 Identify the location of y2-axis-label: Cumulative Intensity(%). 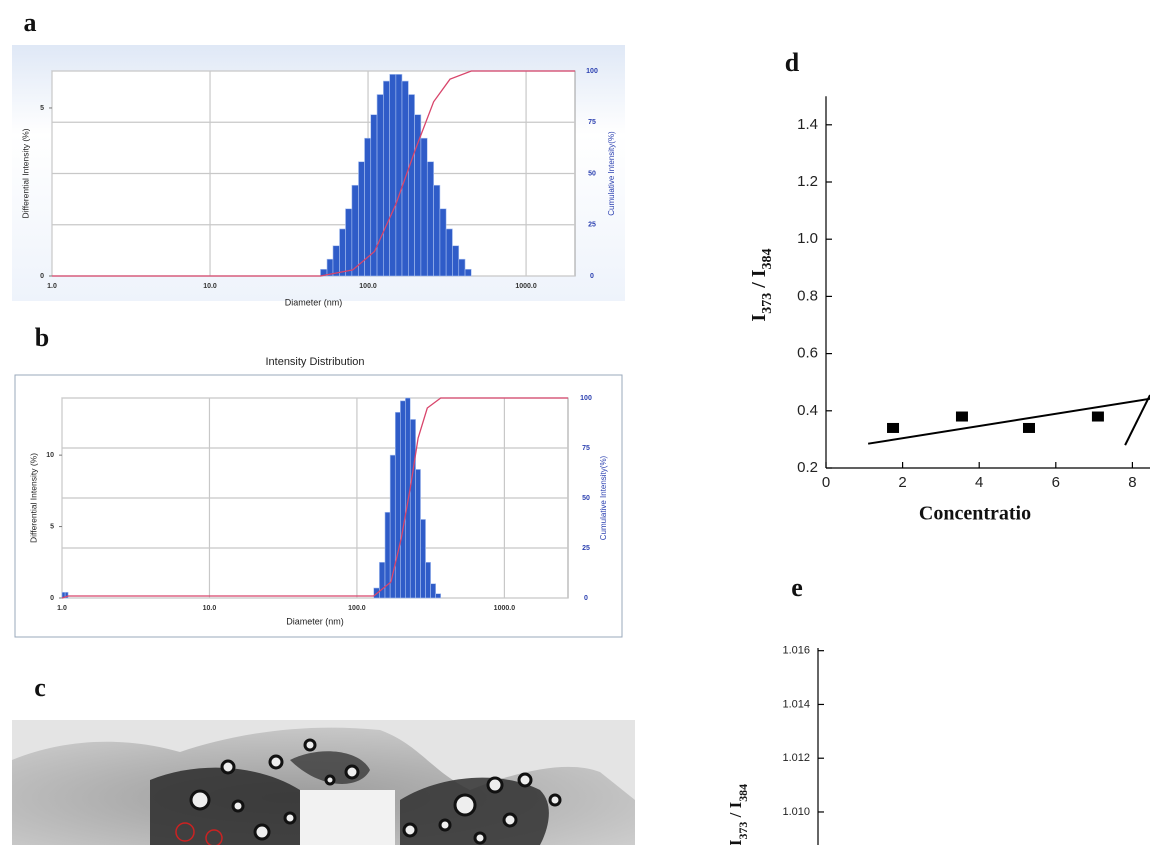
(603, 497).